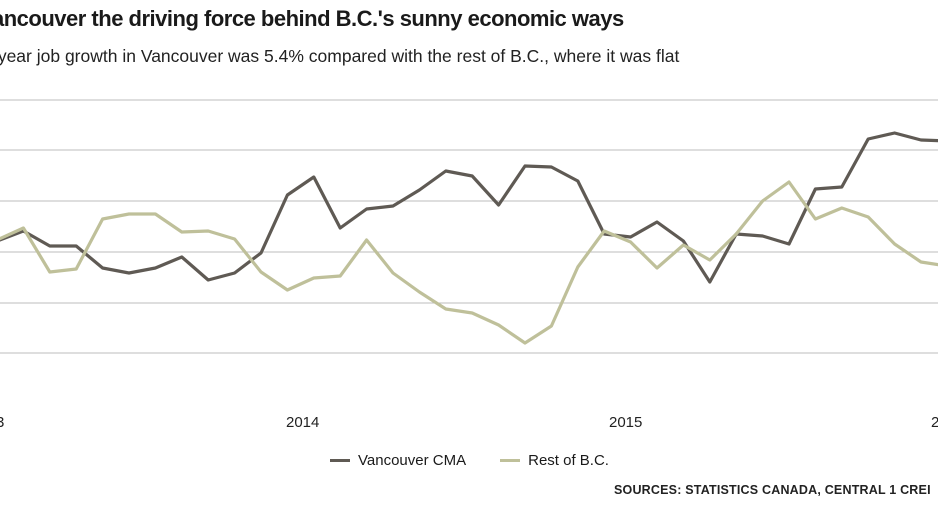 This screenshot has width=938, height=527. Describe the element at coordinates (486, 460) in the screenshot. I see `legend: Vancouver CMA Rest of B.C.` at that location.